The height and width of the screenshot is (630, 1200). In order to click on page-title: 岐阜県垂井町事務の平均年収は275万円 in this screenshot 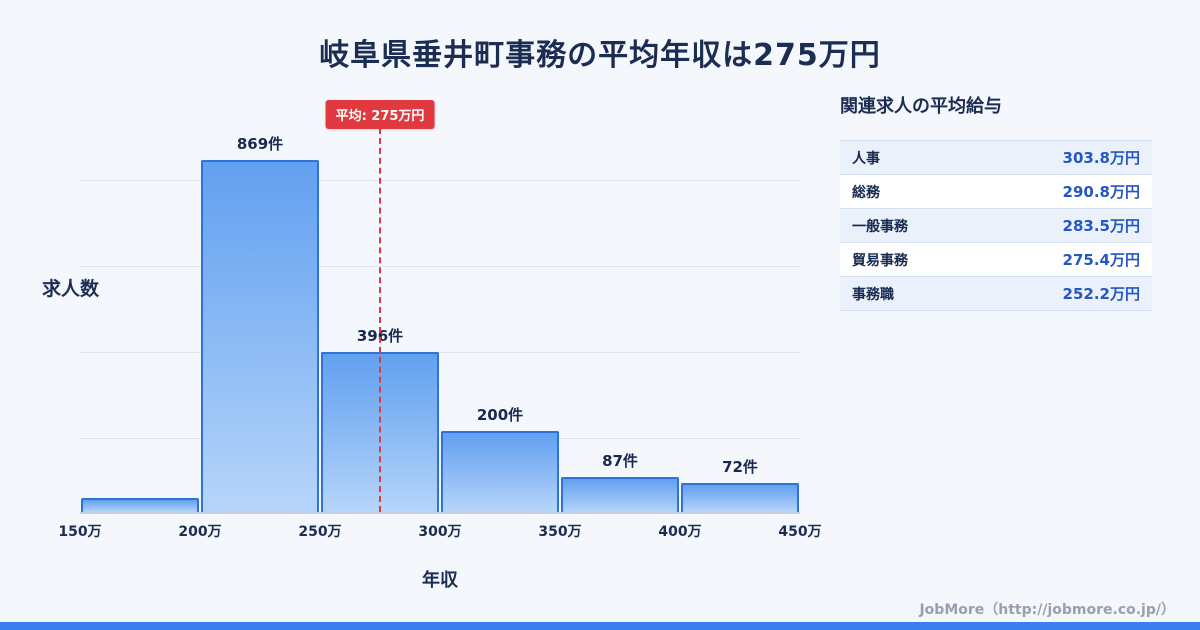, I will do `click(600, 55)`.